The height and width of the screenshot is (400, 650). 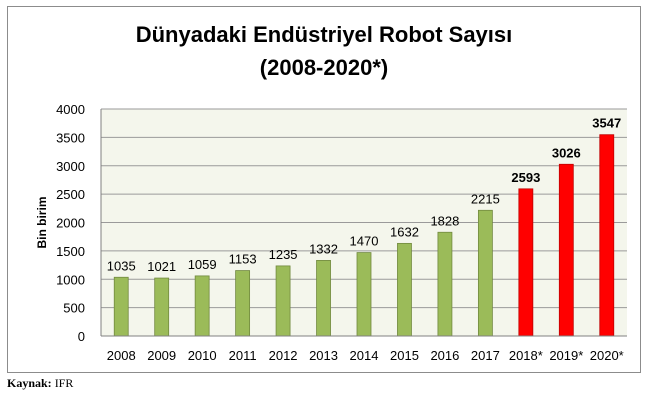 I want to click on data-label: 1153, so click(x=243, y=259).